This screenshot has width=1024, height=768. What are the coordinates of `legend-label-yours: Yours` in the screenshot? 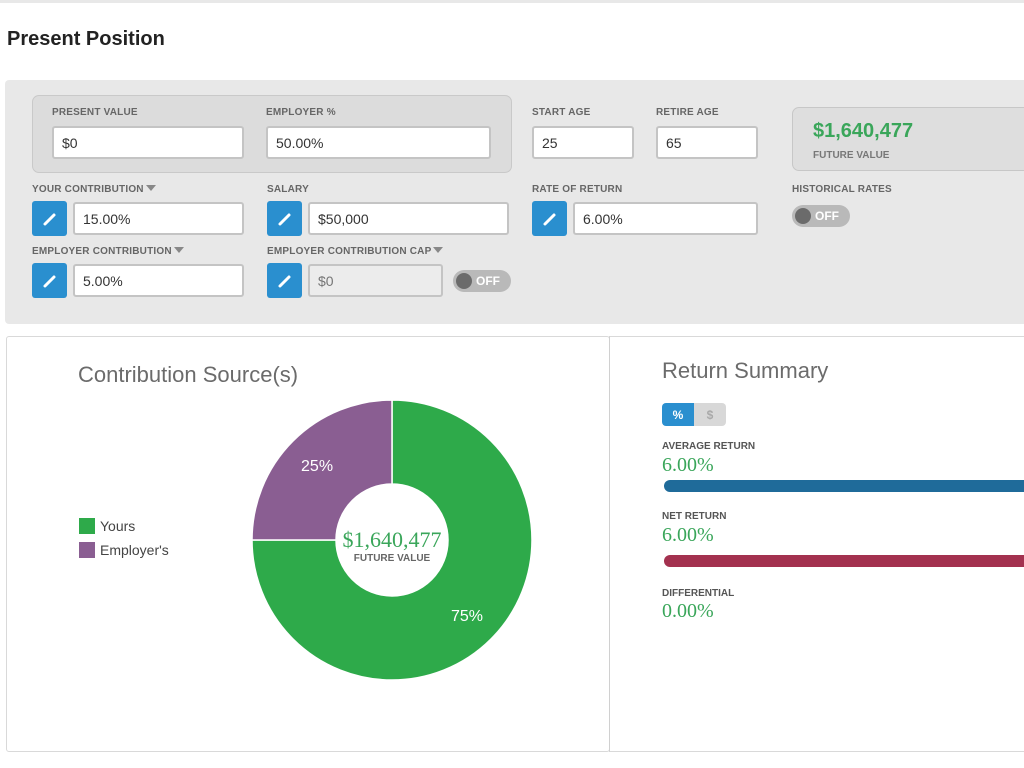 It's located at (118, 526).